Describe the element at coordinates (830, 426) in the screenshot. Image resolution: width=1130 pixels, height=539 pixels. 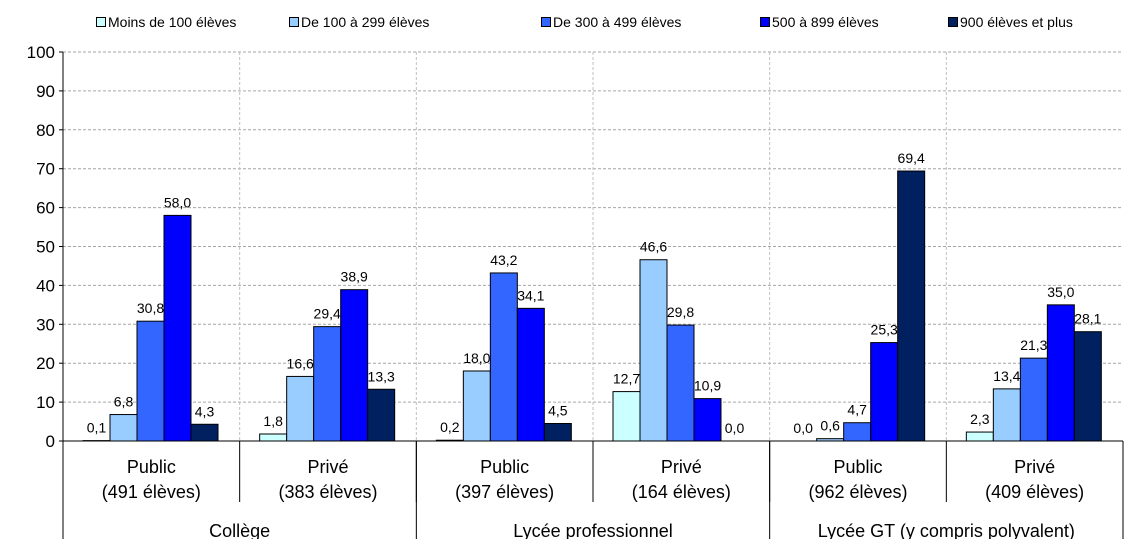
I see `data-label: 0,6` at that location.